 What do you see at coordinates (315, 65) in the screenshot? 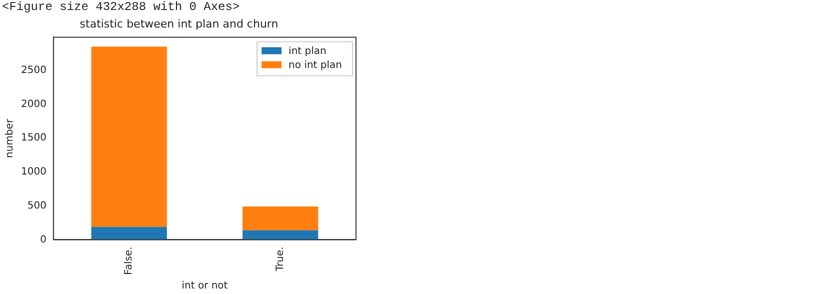
I see `legend-label: no int plan` at bounding box center [315, 65].